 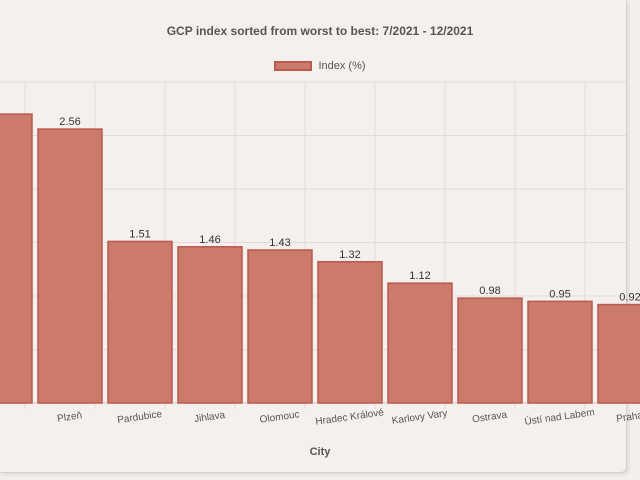 What do you see at coordinates (349, 255) in the screenshot?
I see `bar-value-label: 1.32` at bounding box center [349, 255].